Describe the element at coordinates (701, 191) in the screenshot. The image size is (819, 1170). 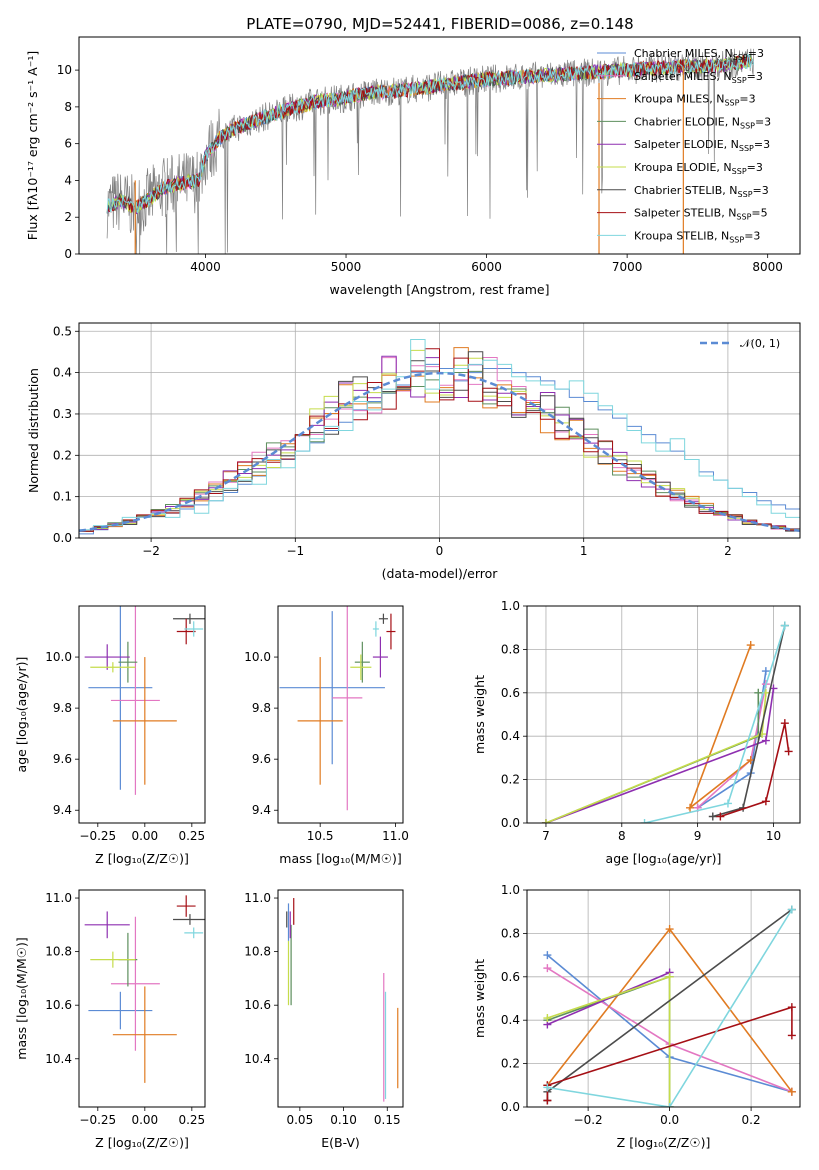
I see `legend-label: Chabrier STELIB, NSSP=3` at that location.